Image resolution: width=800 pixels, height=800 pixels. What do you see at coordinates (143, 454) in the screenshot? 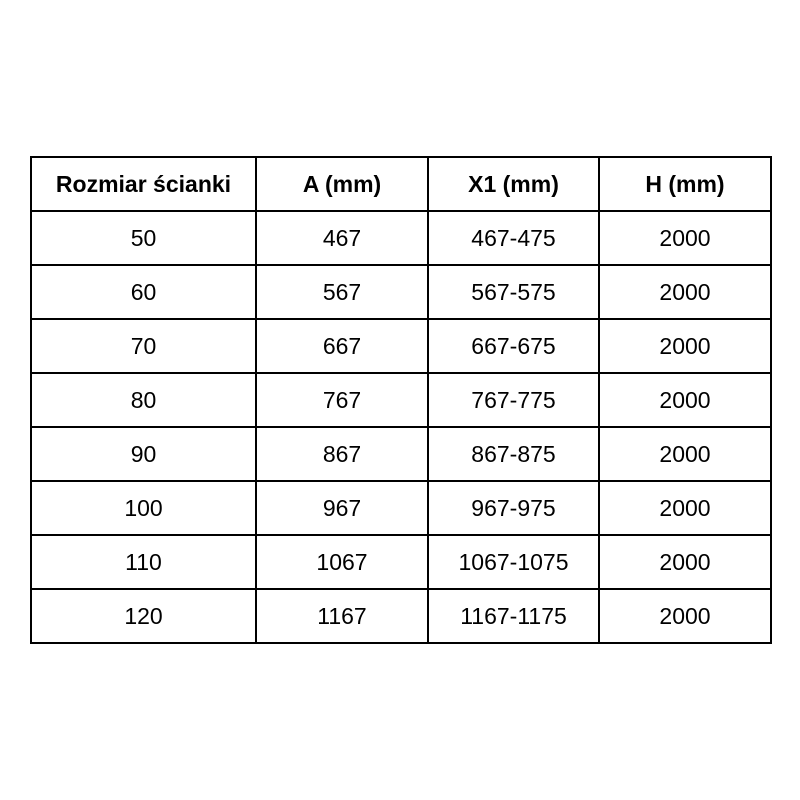
I see `cell-size: 90` at bounding box center [143, 454].